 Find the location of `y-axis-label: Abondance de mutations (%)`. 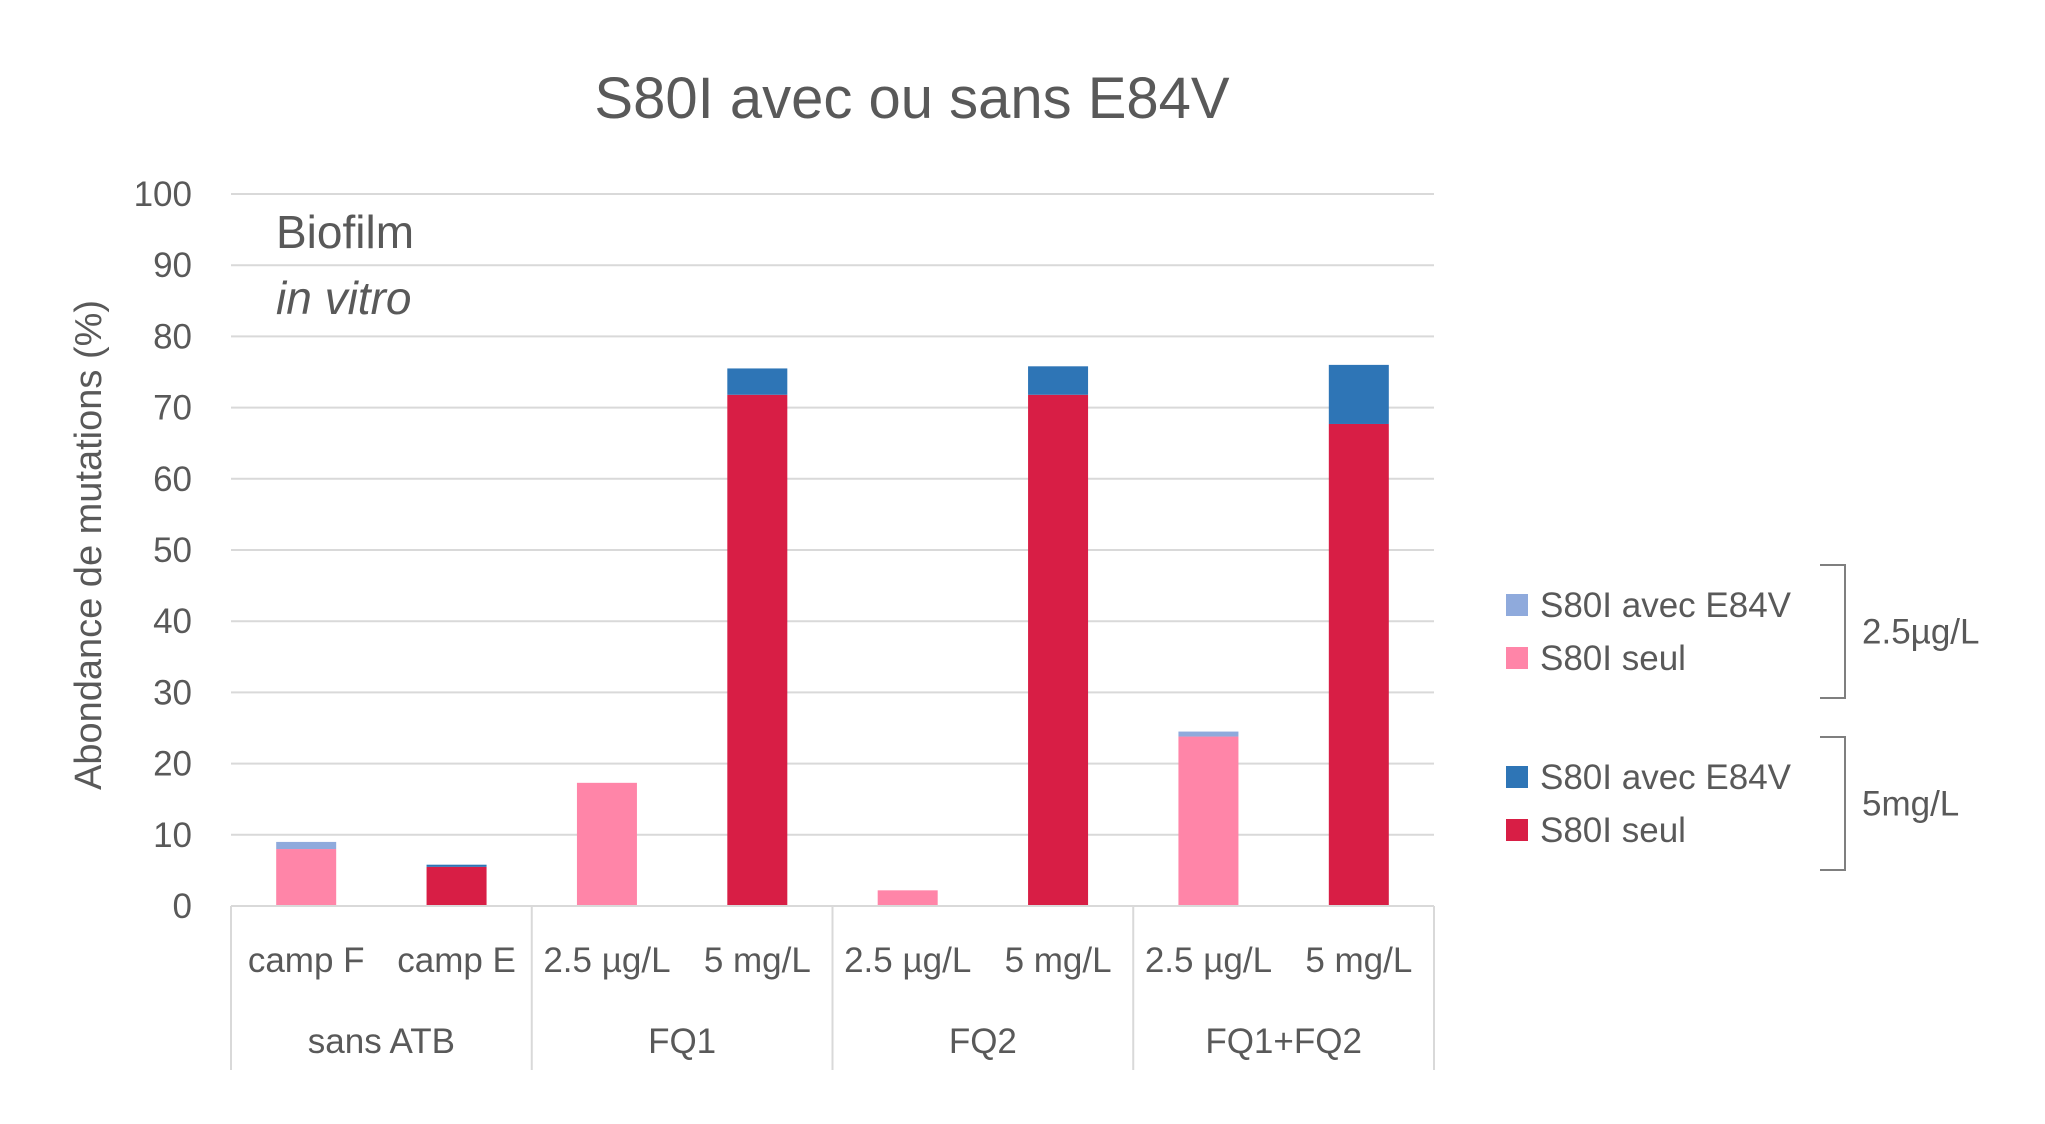

y-axis-label: Abondance de mutations (%) is located at coordinates (89, 545).